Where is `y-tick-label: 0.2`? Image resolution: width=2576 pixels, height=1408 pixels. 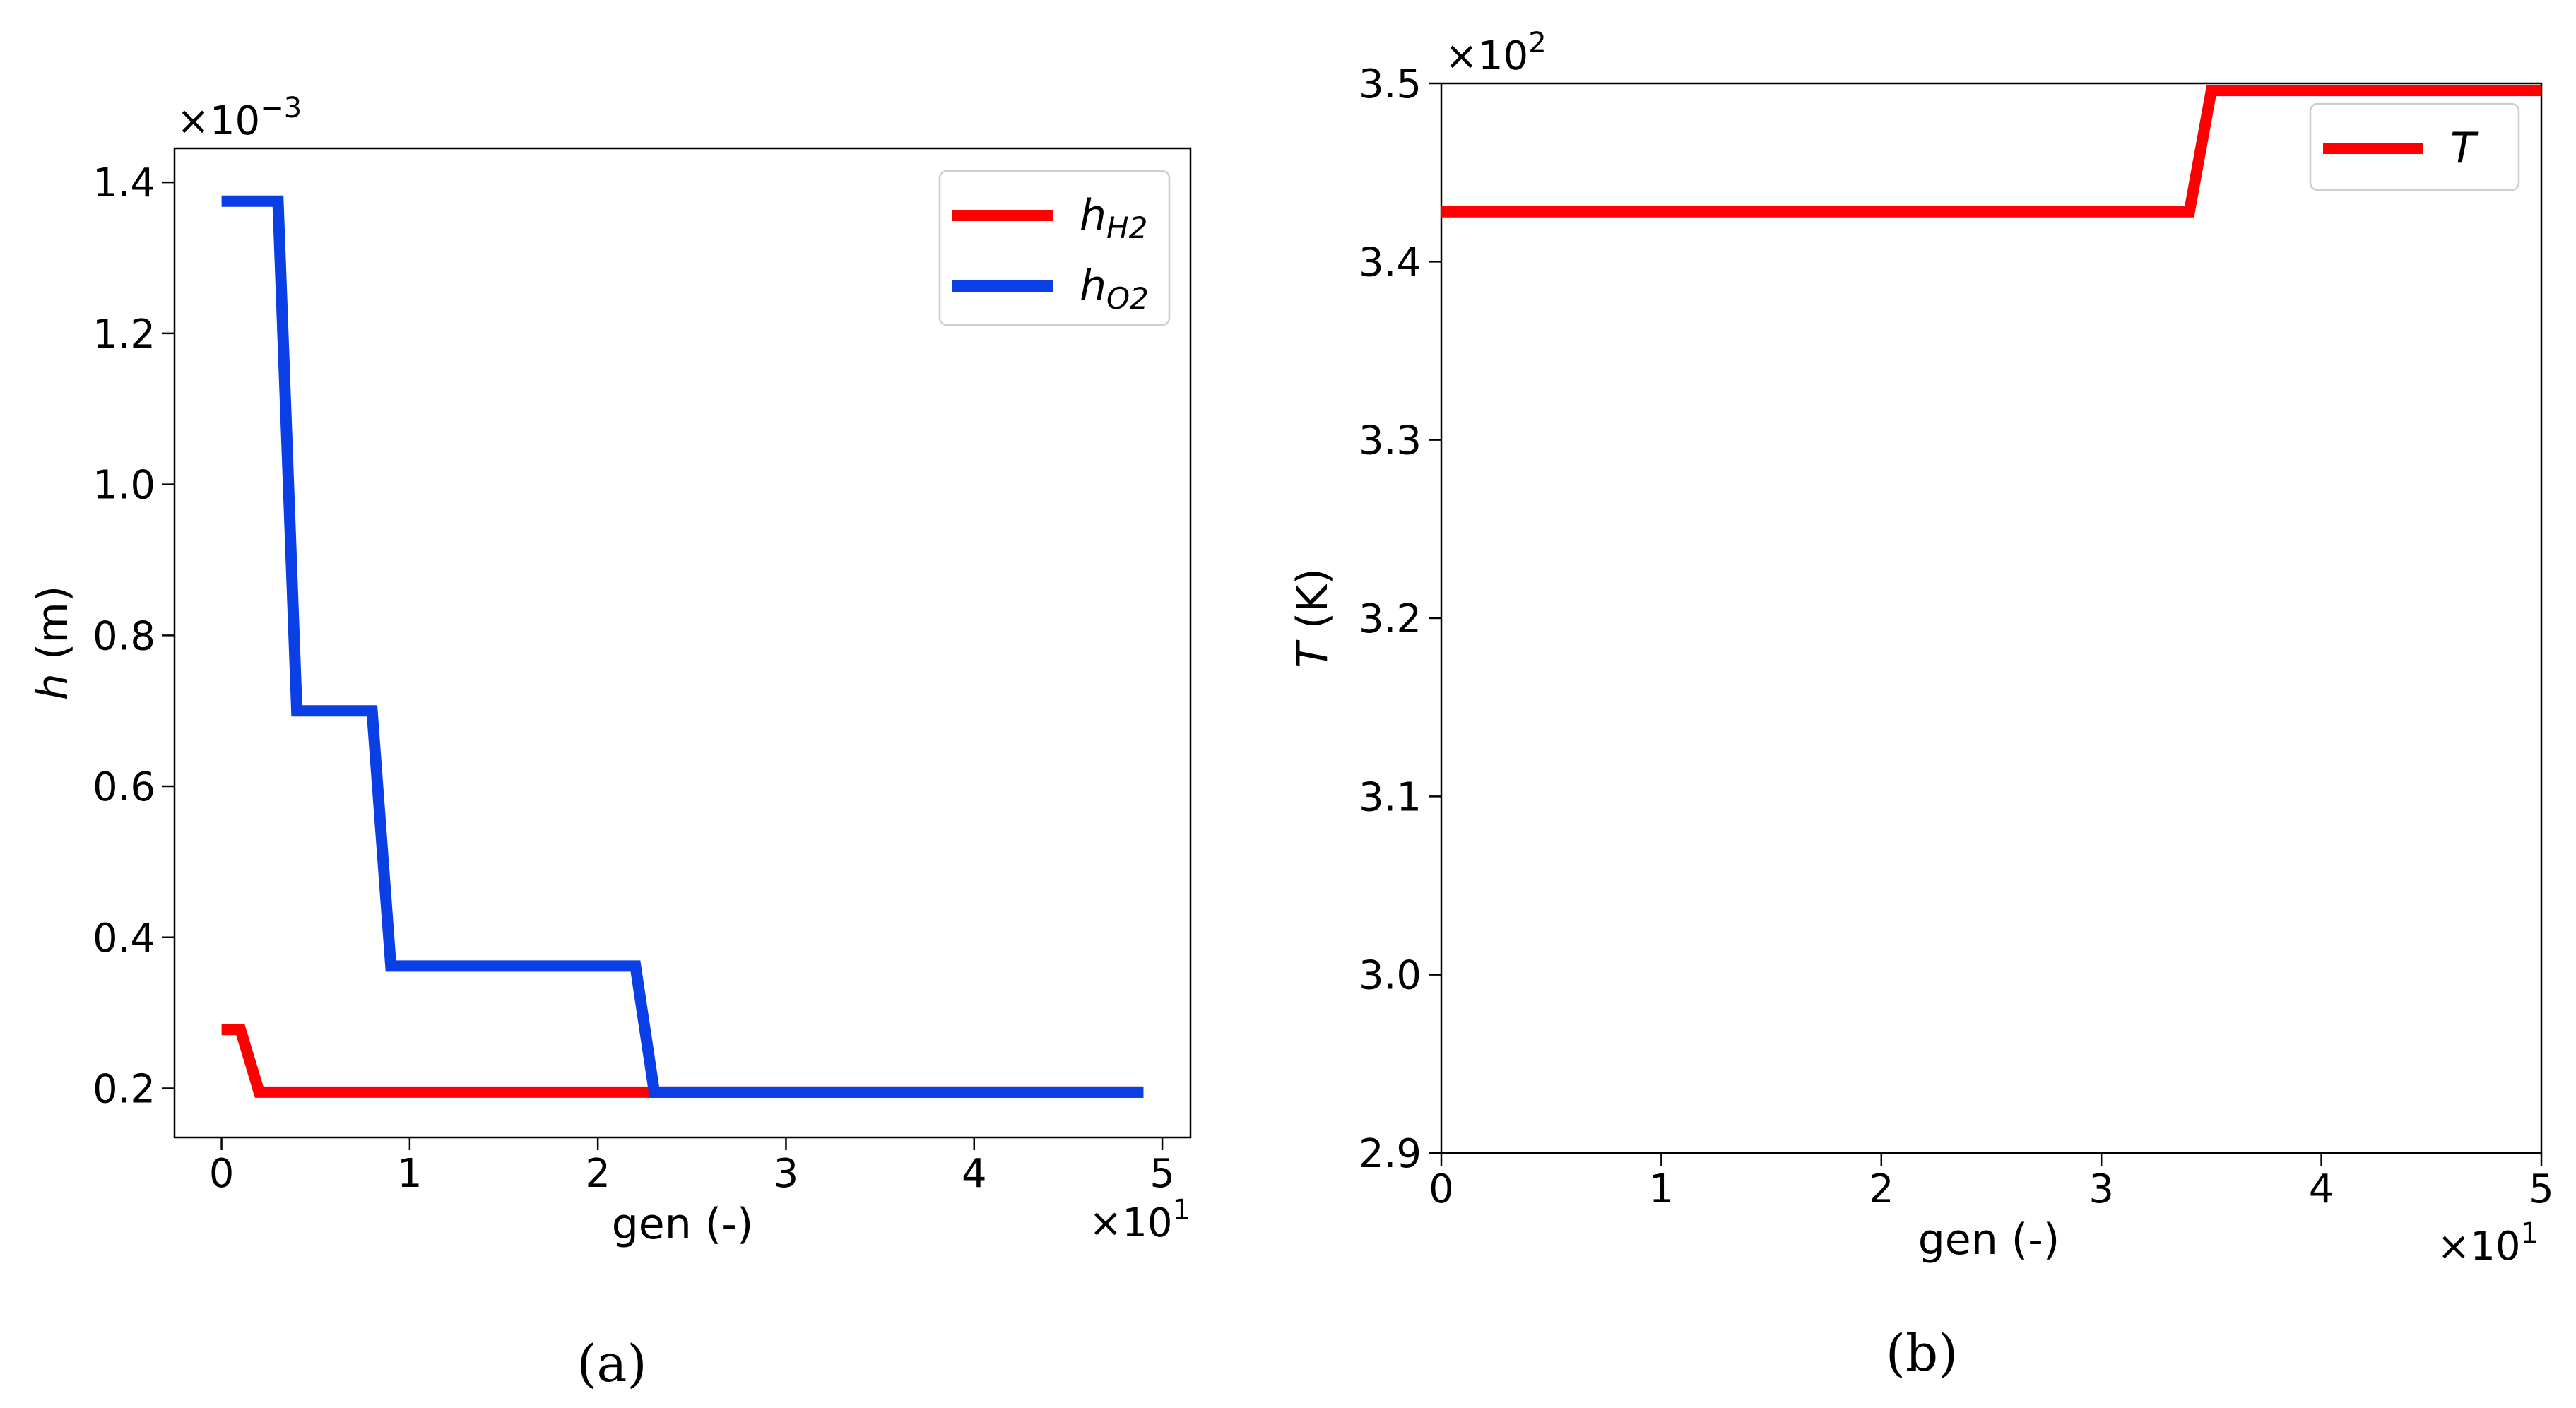 y-tick-label: 0.2 is located at coordinates (124, 1090).